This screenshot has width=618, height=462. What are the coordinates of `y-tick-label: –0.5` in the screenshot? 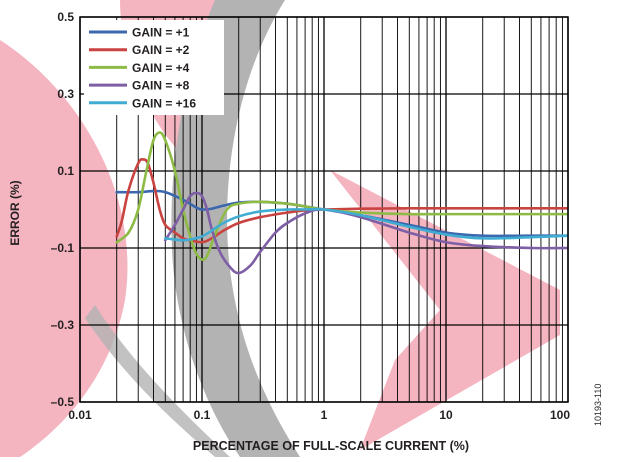 It's located at (63, 402).